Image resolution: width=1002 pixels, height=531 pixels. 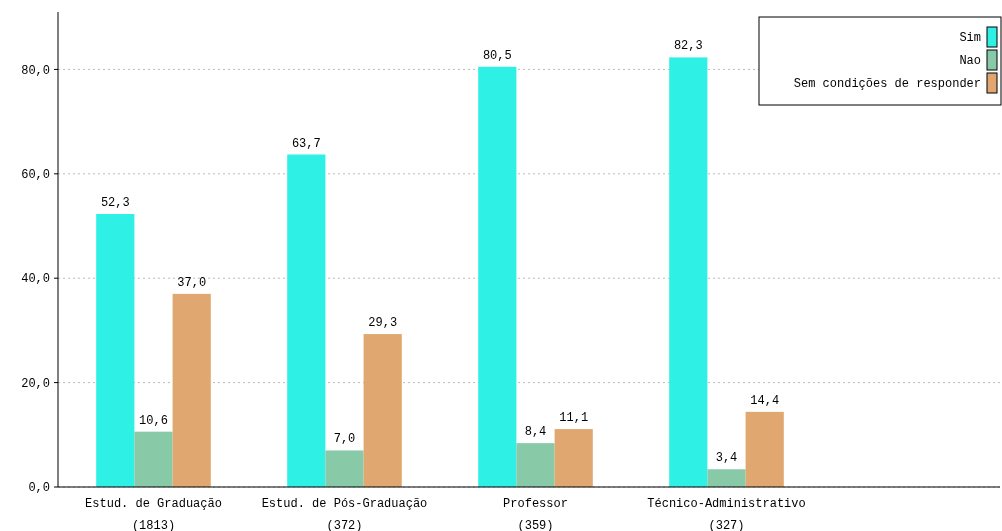 What do you see at coordinates (306, 143) in the screenshot?
I see `data-label: 63,7` at bounding box center [306, 143].